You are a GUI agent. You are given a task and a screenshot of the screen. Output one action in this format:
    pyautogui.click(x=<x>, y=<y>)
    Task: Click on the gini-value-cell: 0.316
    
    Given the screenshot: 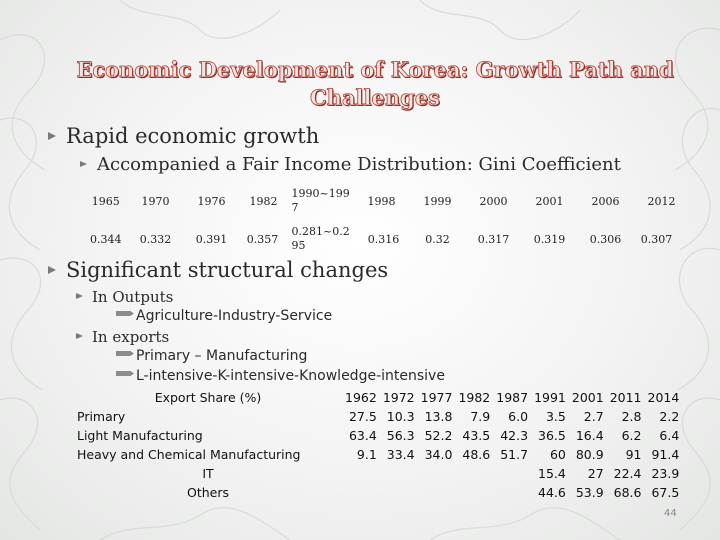 What is the action you would take?
    pyautogui.click(x=383, y=239)
    